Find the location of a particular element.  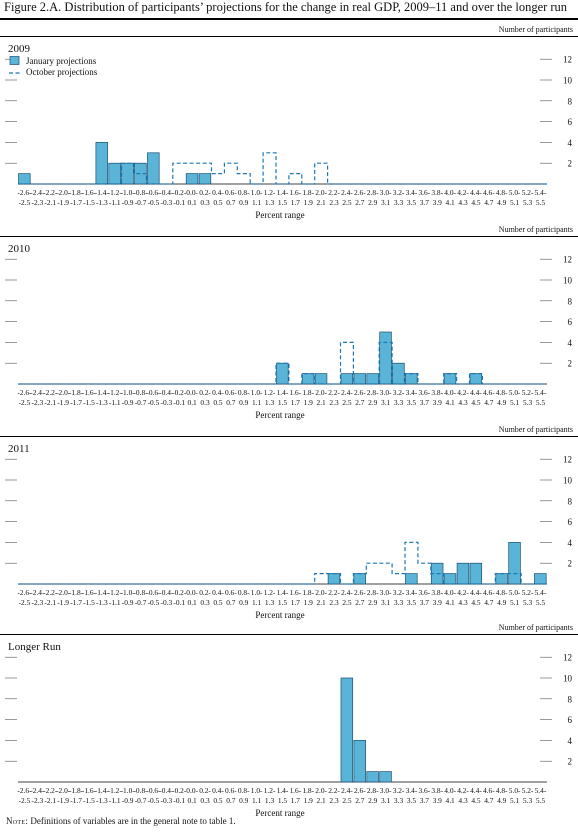

x-tick-label-top: 3.2- is located at coordinates (399, 592).